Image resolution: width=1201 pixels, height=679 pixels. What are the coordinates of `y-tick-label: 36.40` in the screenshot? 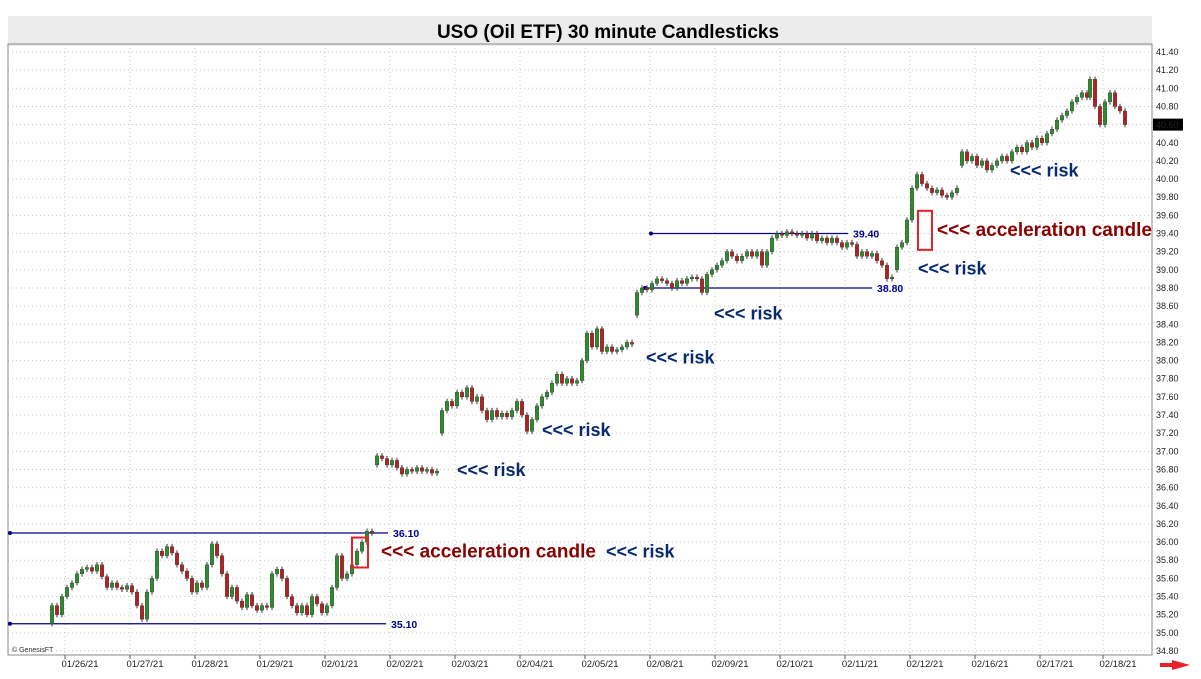 It's located at (1167, 506).